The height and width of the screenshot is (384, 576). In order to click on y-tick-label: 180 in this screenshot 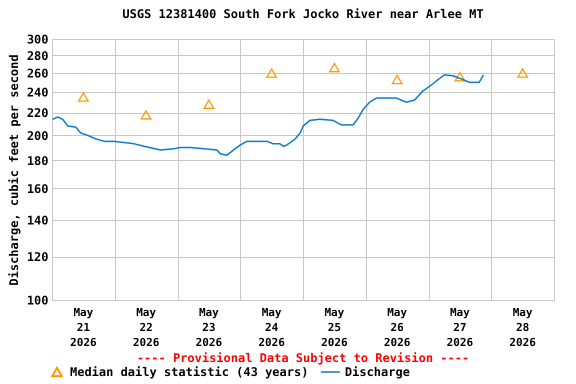, I will do `click(37, 161)`.